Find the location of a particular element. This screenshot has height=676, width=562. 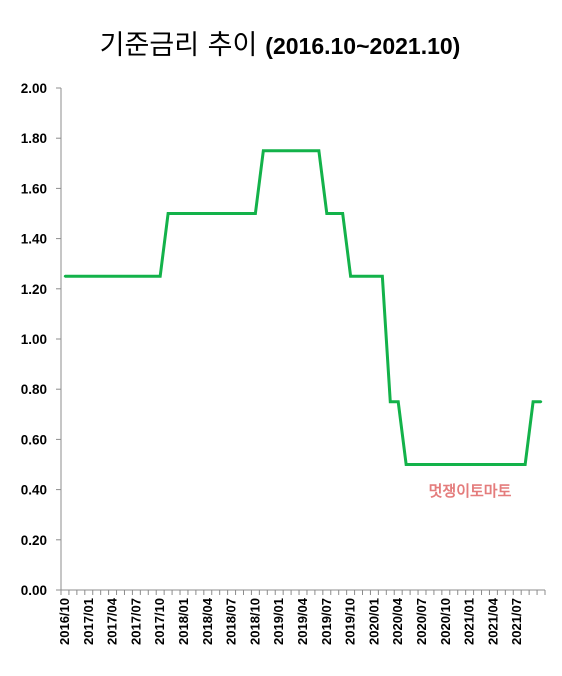

x-tick-label: 2016/10 is located at coordinates (64, 621).